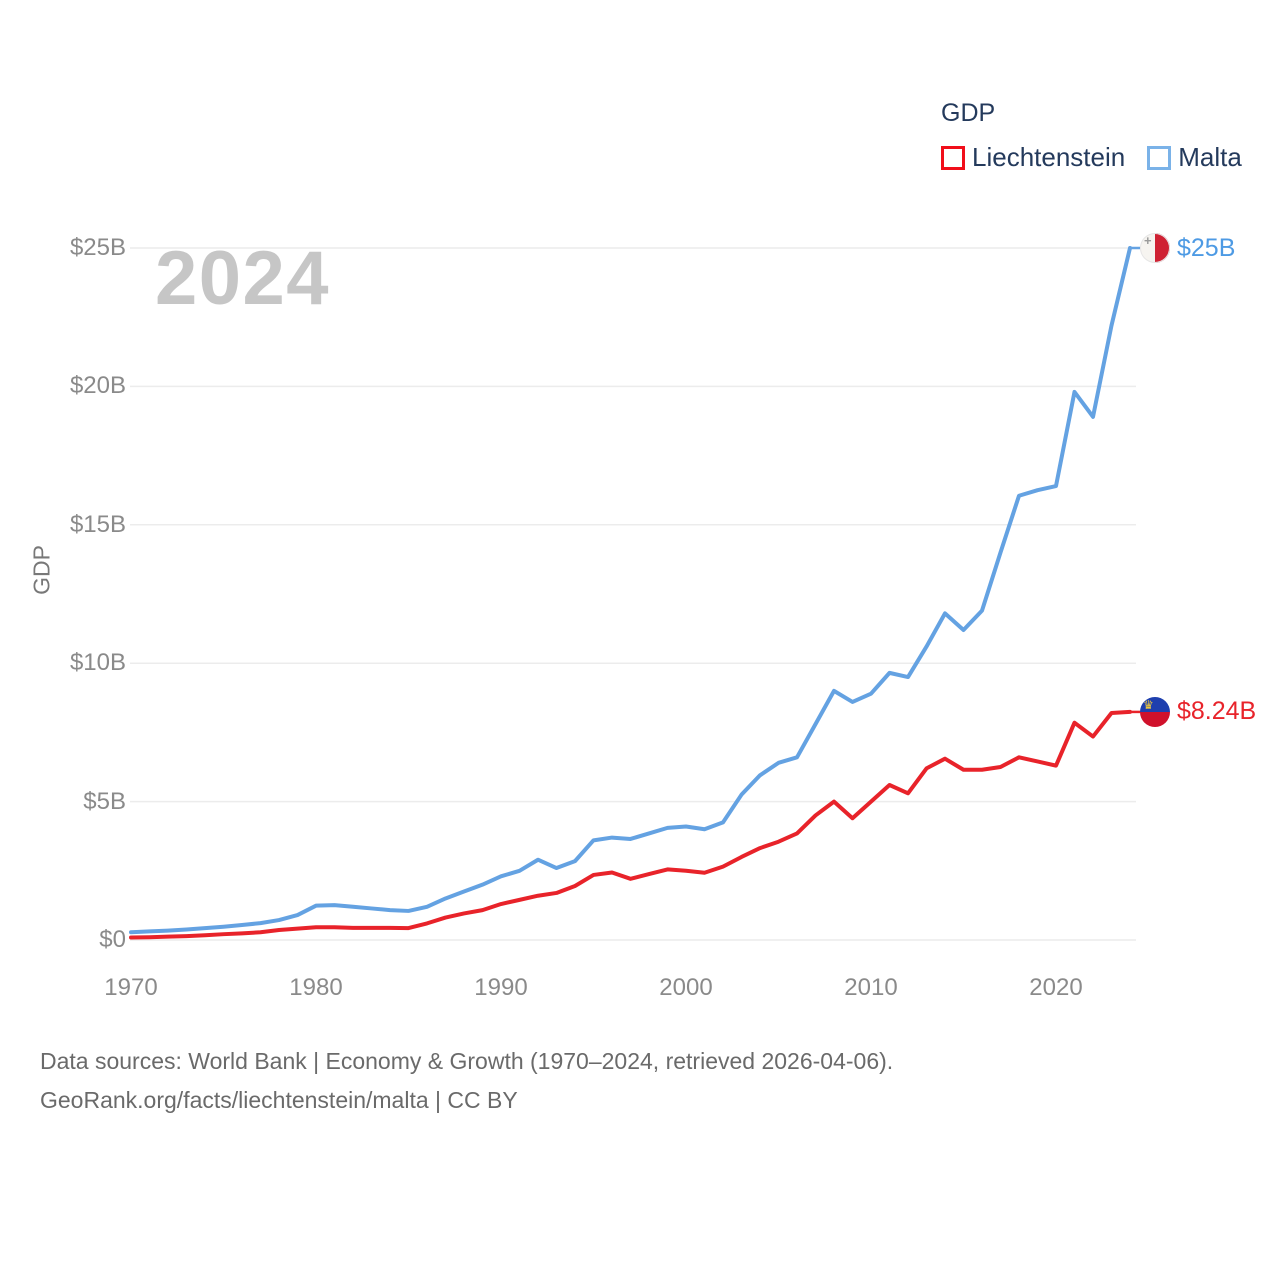  I want to click on y-tick-label: $0, so click(112, 939).